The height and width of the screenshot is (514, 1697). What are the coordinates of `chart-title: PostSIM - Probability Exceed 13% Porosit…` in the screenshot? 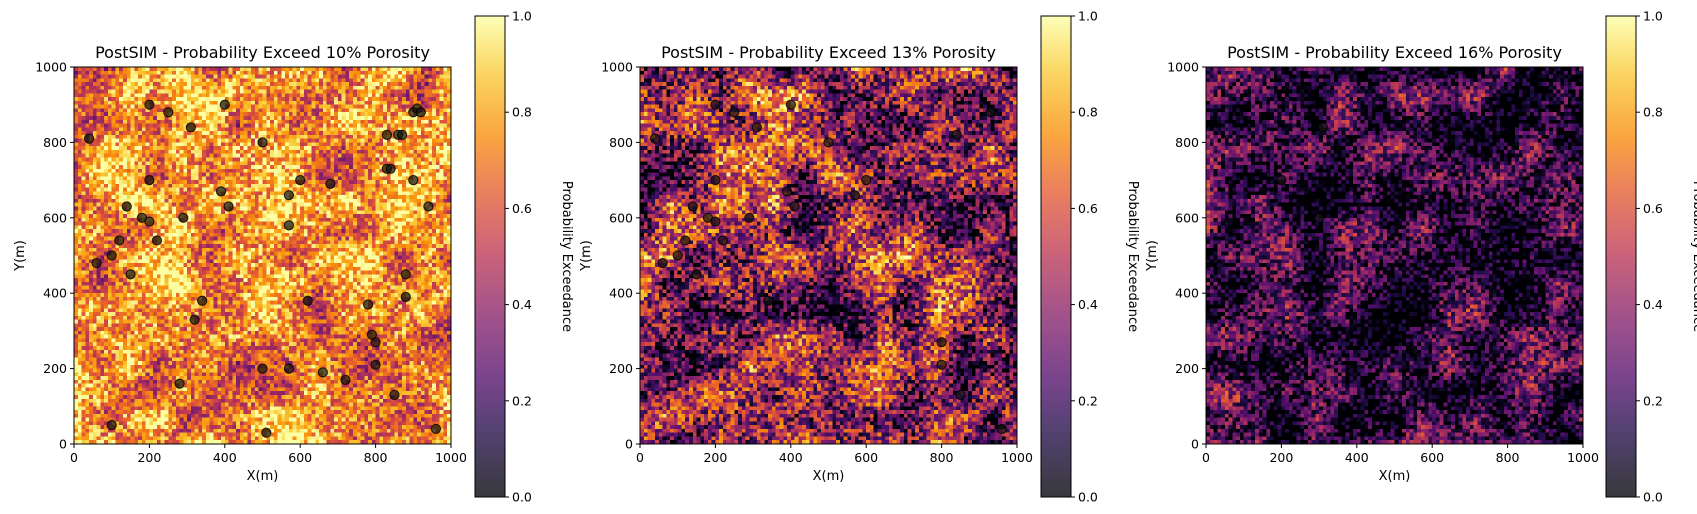 It's located at (828, 52).